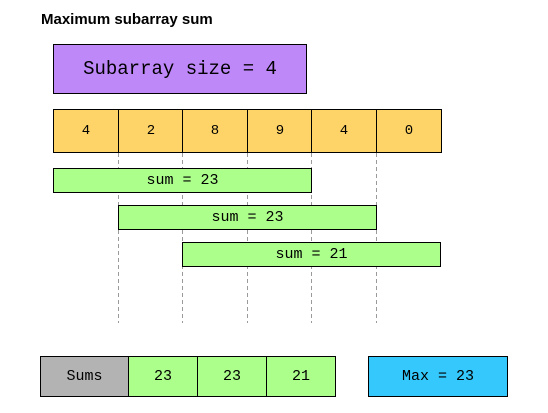 This screenshot has width=548, height=413. I want to click on window-sum-2: sum = 23, so click(247, 217).